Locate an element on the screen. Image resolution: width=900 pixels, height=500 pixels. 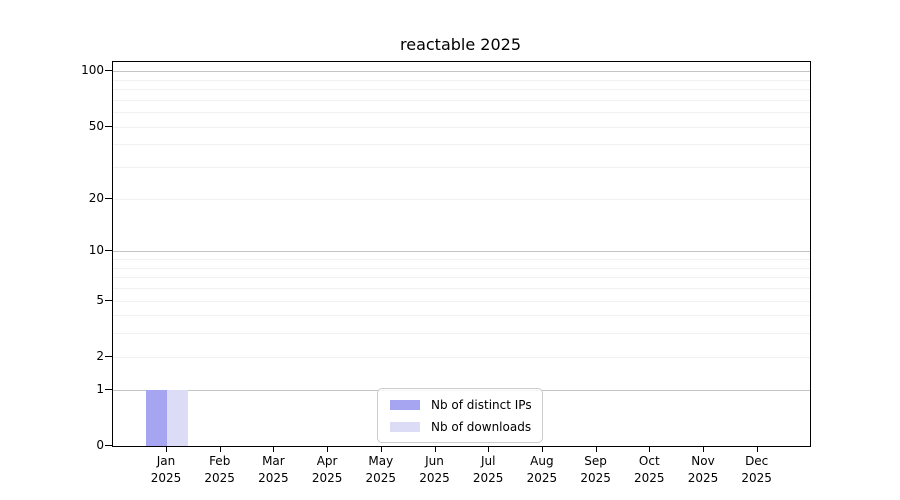
x-tick-label: Jul 2025 is located at coordinates (488, 470).